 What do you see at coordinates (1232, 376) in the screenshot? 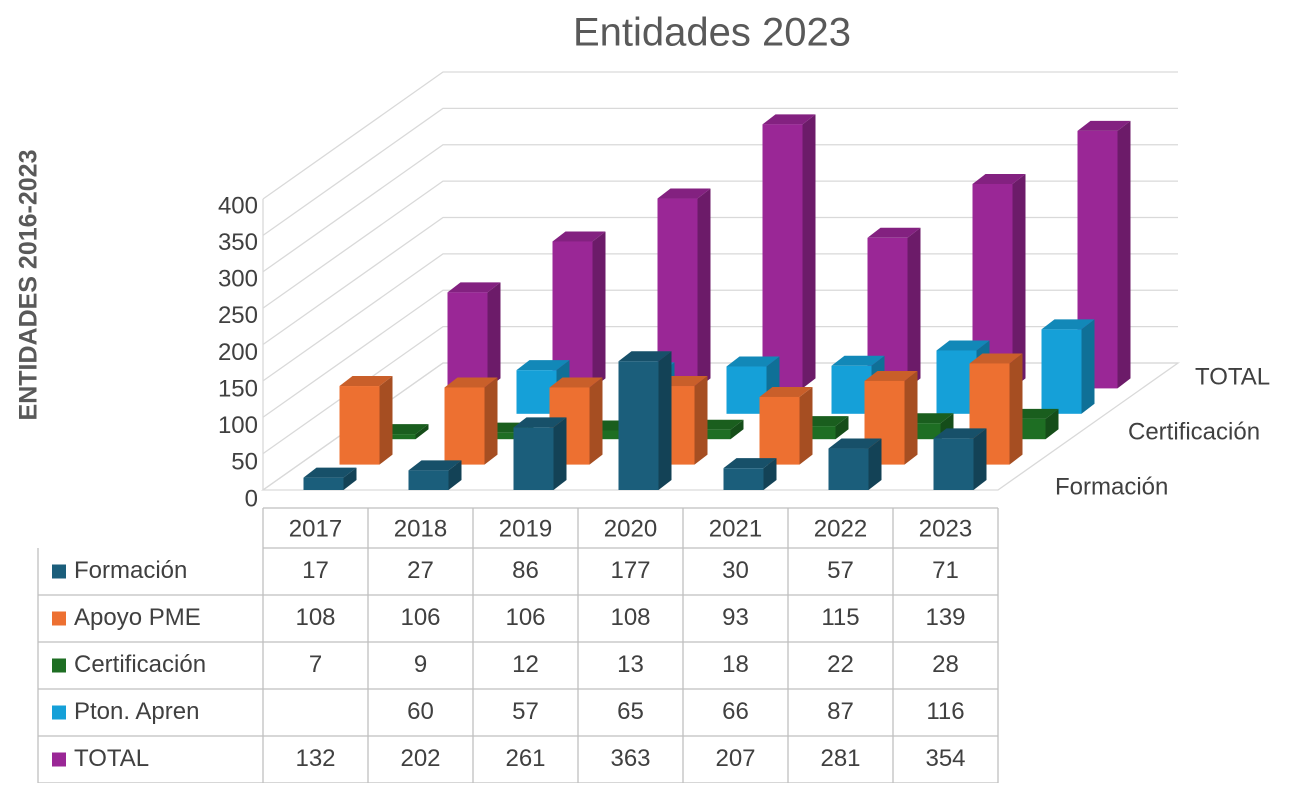
I see `depth-axis-label: TOTAL` at bounding box center [1232, 376].